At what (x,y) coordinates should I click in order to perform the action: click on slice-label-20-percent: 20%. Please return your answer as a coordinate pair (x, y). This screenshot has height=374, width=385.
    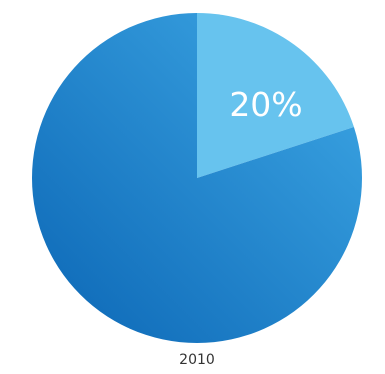
    Looking at the image, I should click on (265, 104).